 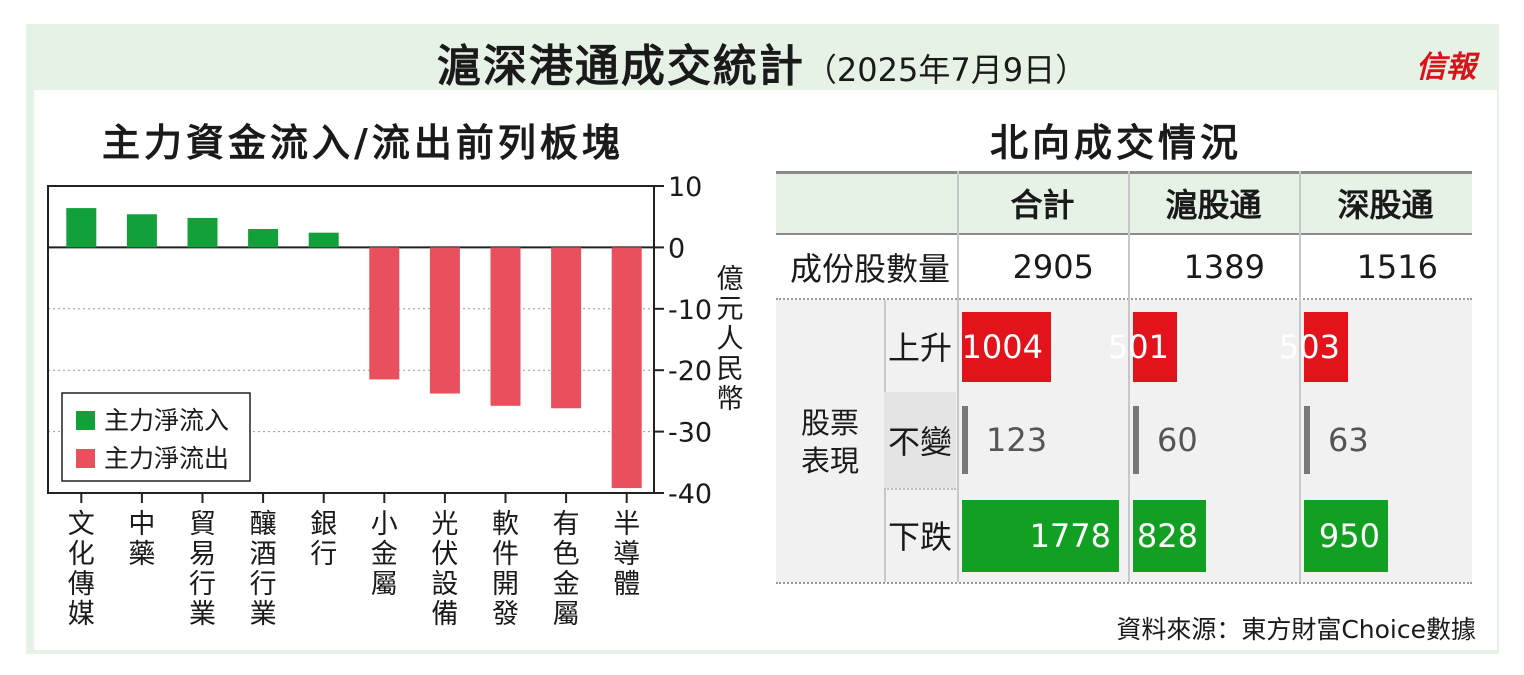 What do you see at coordinates (1397, 267) in the screenshot?
I see `count-cell: 1516` at bounding box center [1397, 267].